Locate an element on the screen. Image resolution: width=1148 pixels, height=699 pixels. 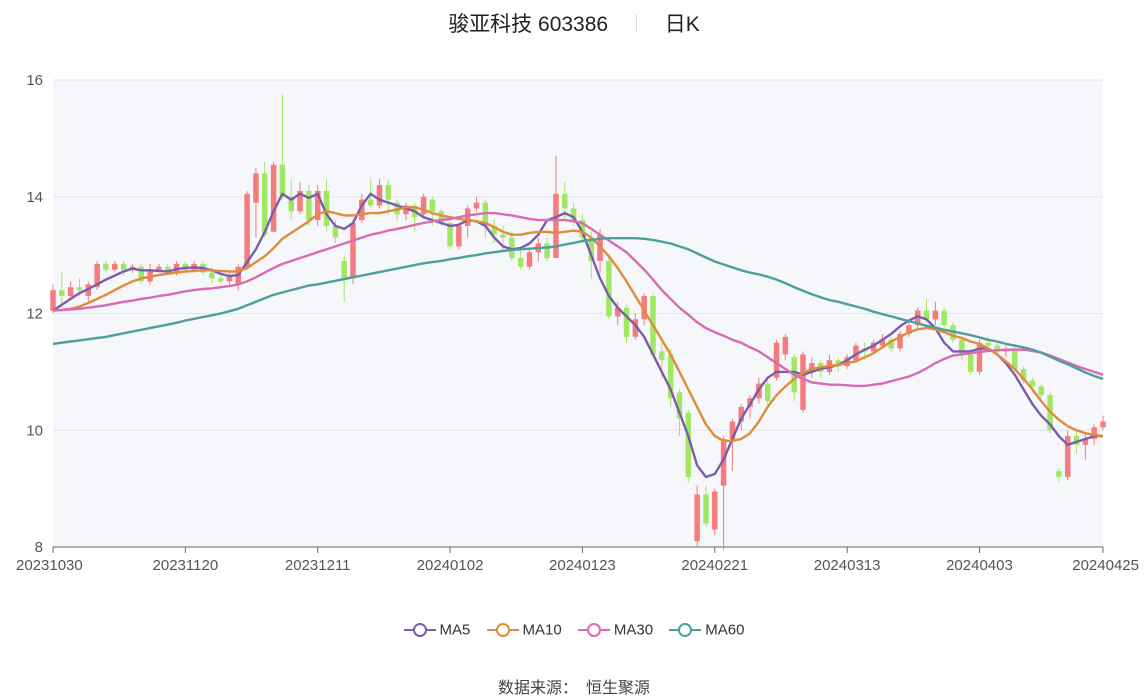
x-tick-label: 20231030 is located at coordinates (49, 565).